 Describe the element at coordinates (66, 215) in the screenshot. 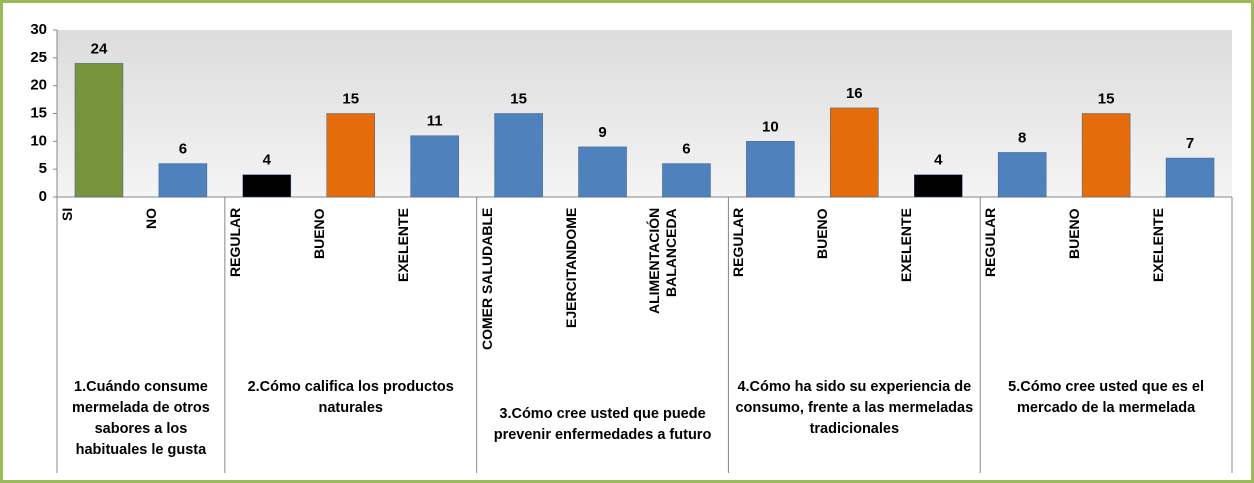

I see `category-label: SI` at that location.